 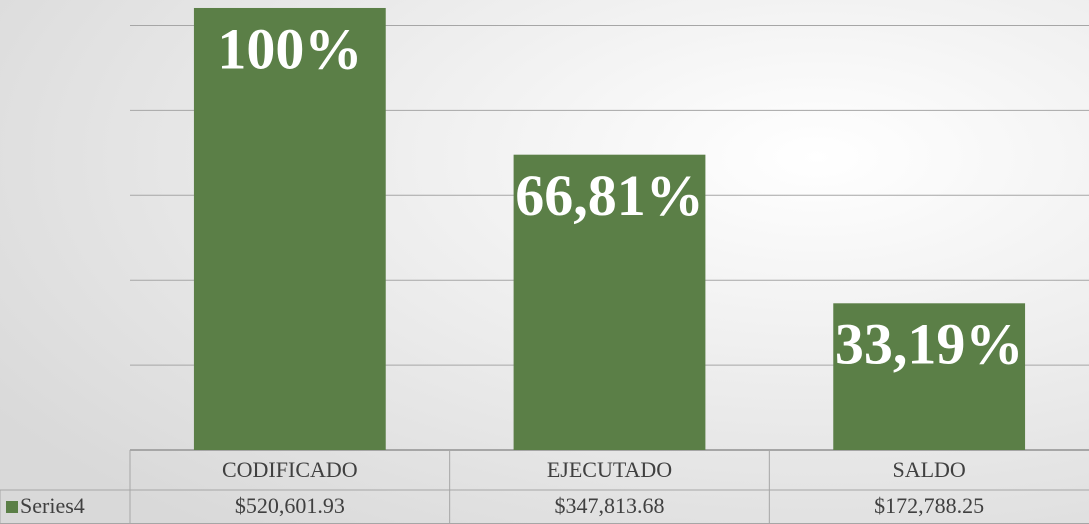 What do you see at coordinates (609, 195) in the screenshot?
I see `data-label: 66,81%` at bounding box center [609, 195].